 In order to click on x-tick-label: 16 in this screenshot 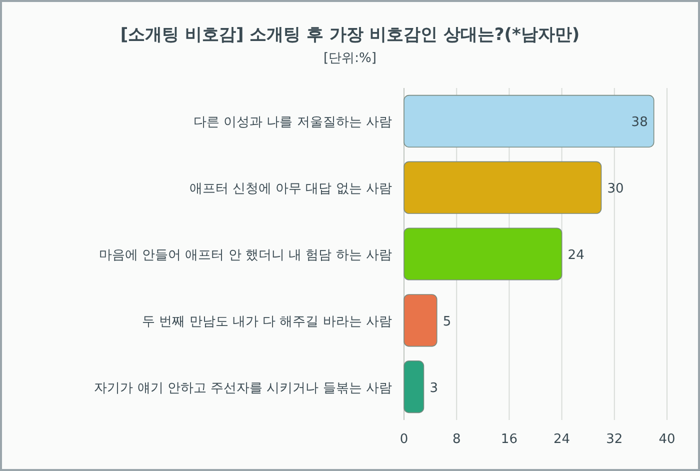, I will do `click(509, 439)`.